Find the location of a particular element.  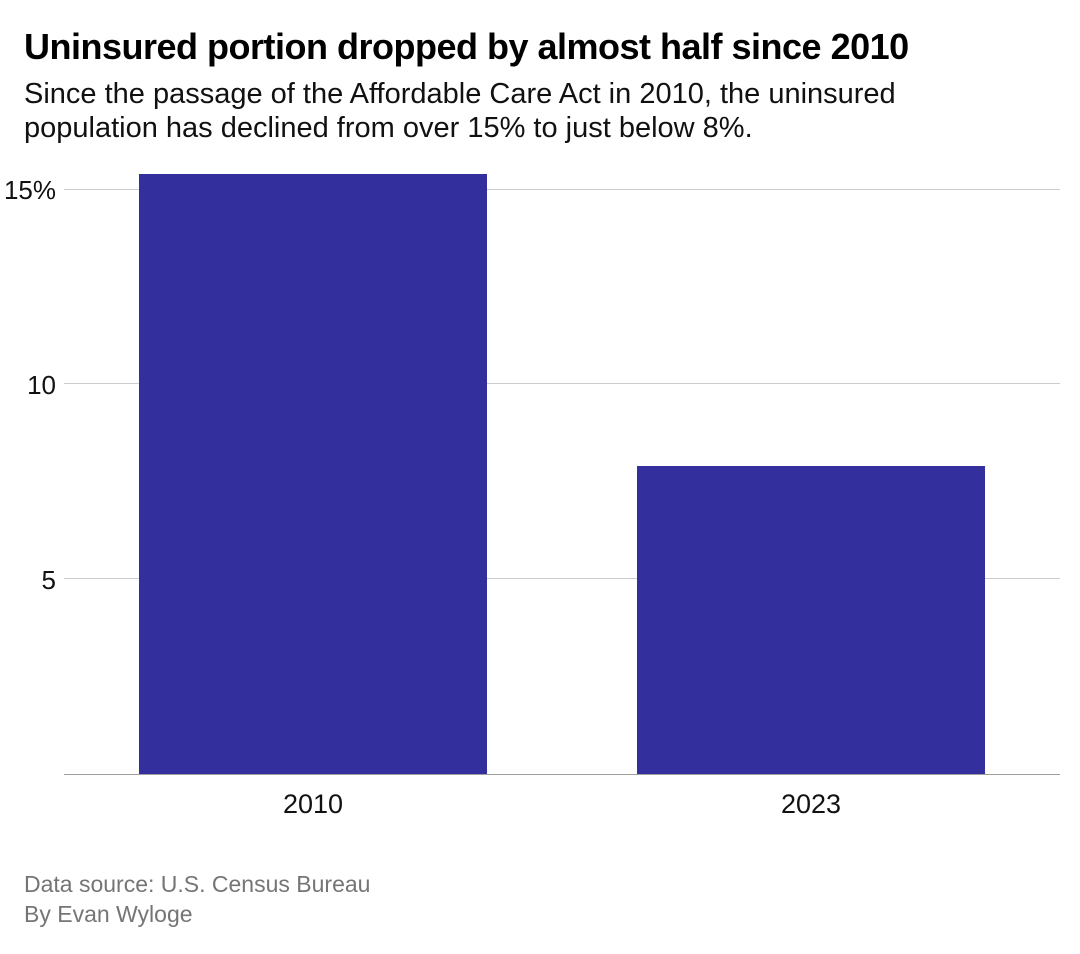

byline: By Evan Wyloge is located at coordinates (108, 914).